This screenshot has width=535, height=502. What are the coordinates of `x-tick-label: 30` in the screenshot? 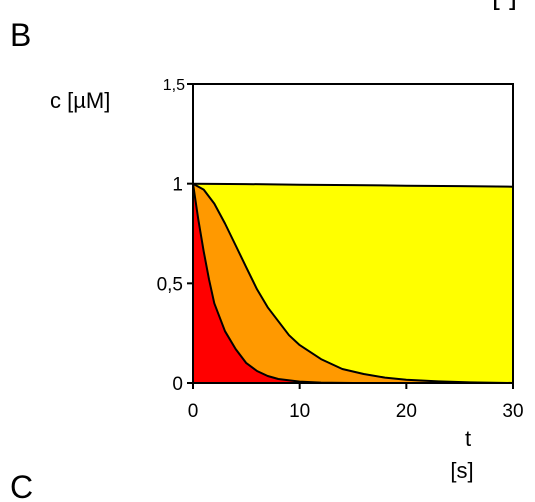 It's located at (512, 411).